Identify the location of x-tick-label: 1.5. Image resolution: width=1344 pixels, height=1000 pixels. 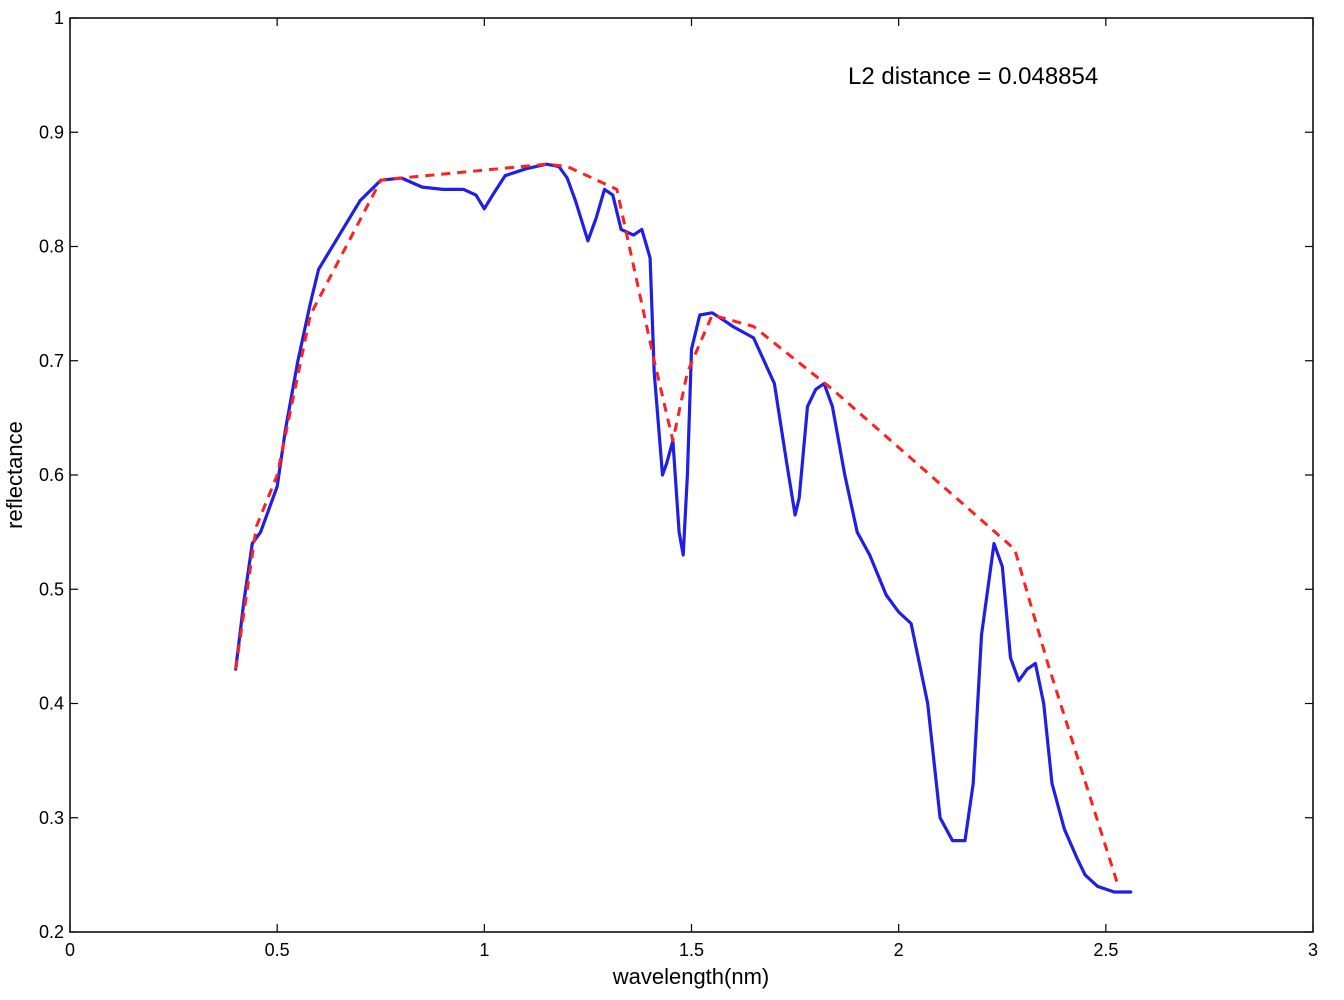
(691, 950).